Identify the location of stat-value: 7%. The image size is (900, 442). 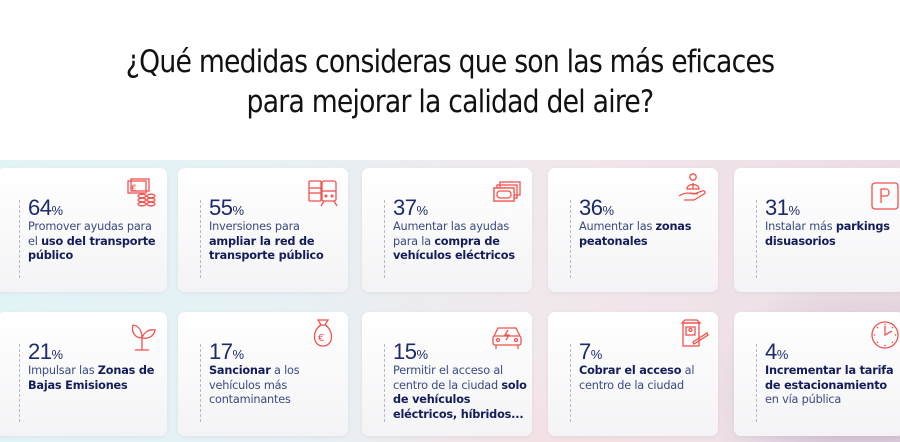
(591, 351).